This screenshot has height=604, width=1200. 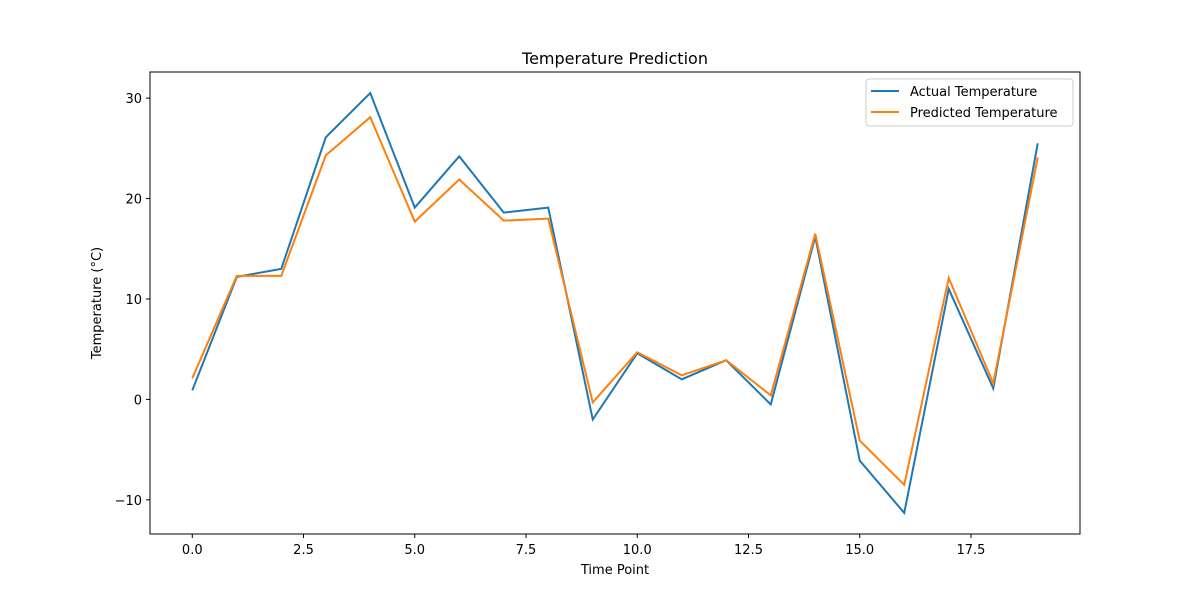 What do you see at coordinates (637, 550) in the screenshot?
I see `x-tick-label: 10.0` at bounding box center [637, 550].